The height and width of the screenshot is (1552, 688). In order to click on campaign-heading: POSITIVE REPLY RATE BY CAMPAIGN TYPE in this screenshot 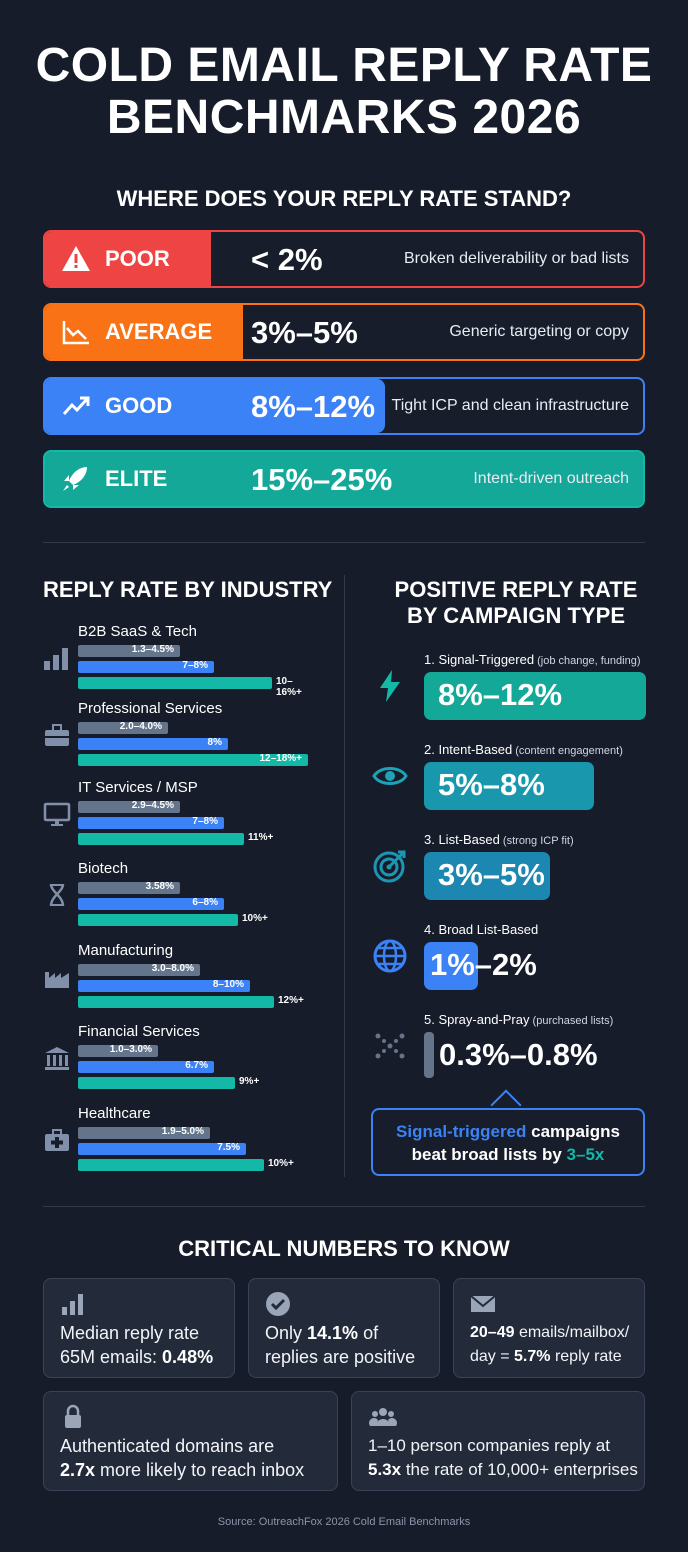, I will do `click(516, 603)`.